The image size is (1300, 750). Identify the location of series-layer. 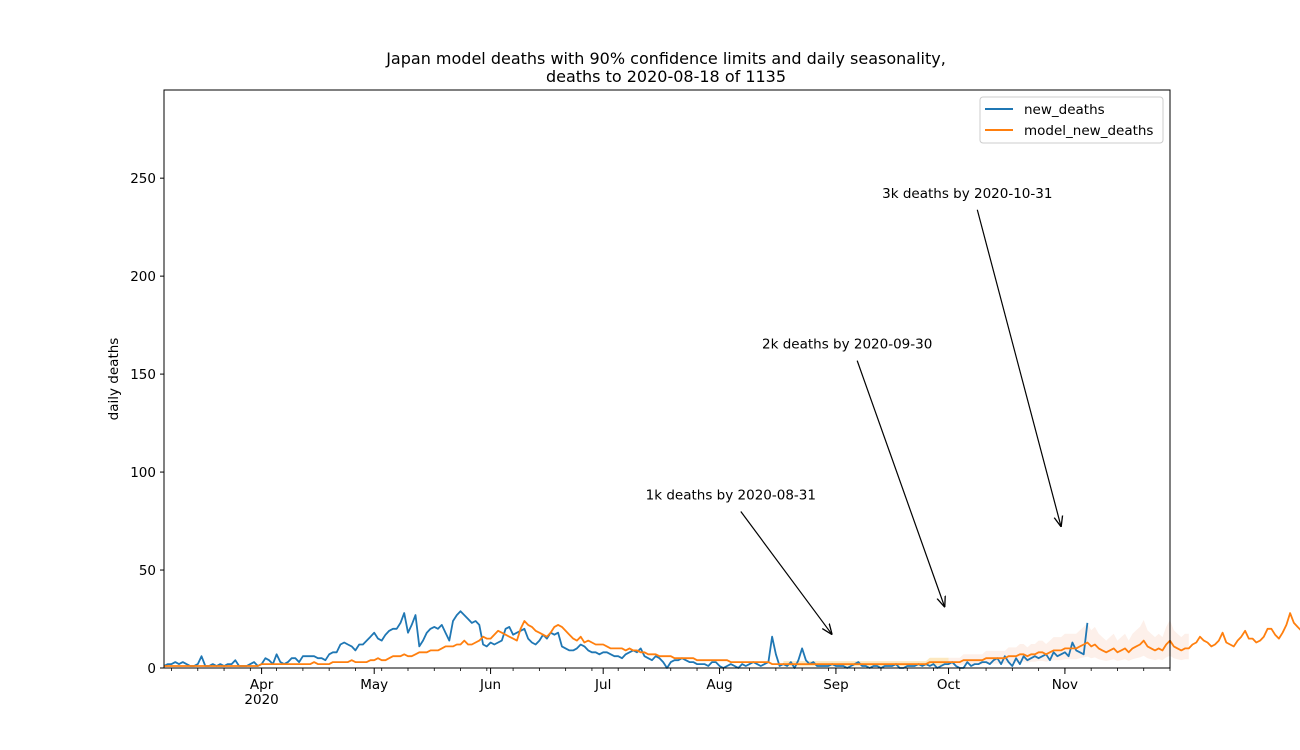
(731, 639).